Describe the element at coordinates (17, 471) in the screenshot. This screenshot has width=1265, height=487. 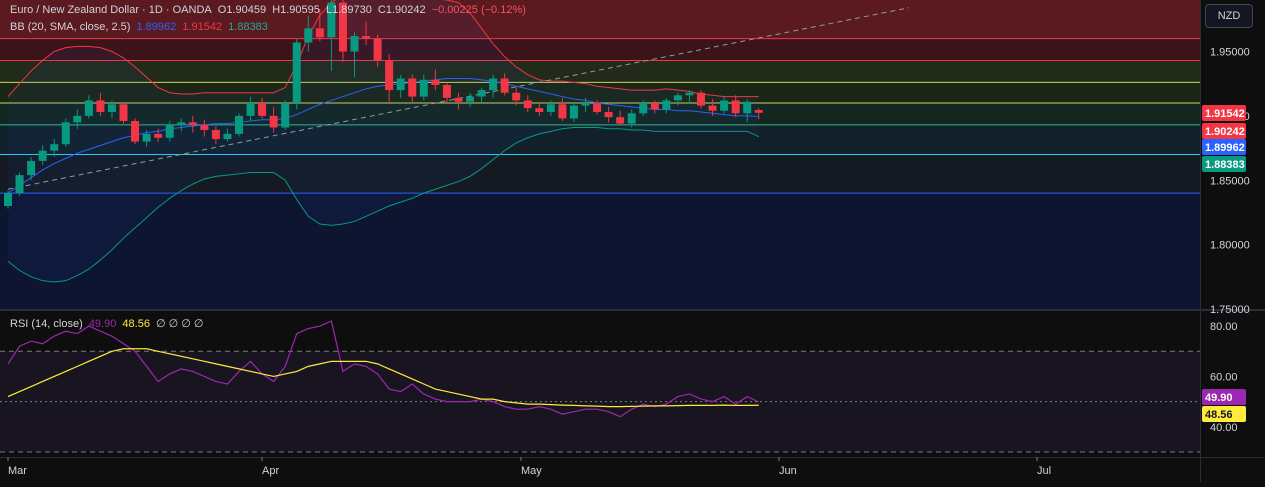
I see `time-tick-label: Mar` at that location.